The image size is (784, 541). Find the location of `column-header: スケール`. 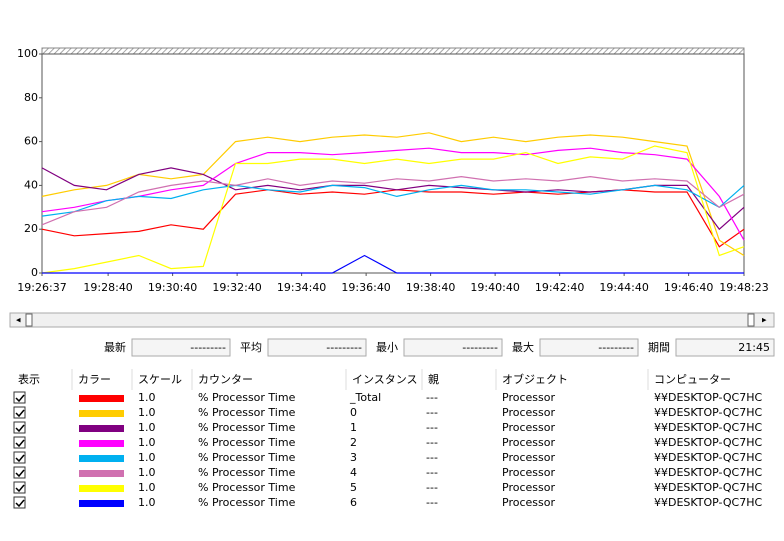

column-header: スケール is located at coordinates (160, 379).